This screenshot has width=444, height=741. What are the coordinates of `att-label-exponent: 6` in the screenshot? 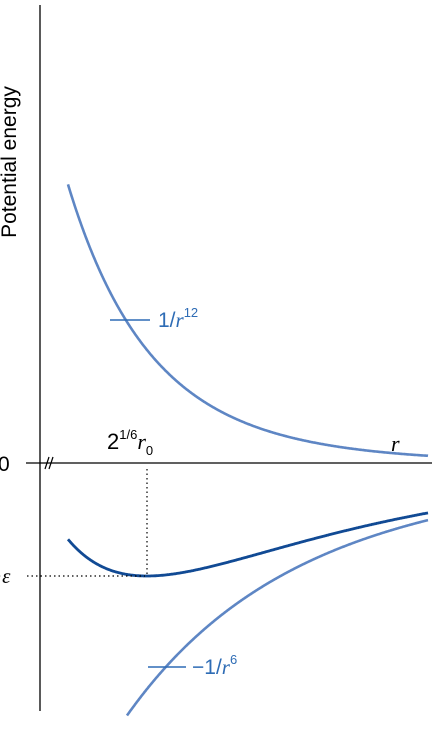 It's located at (233, 659).